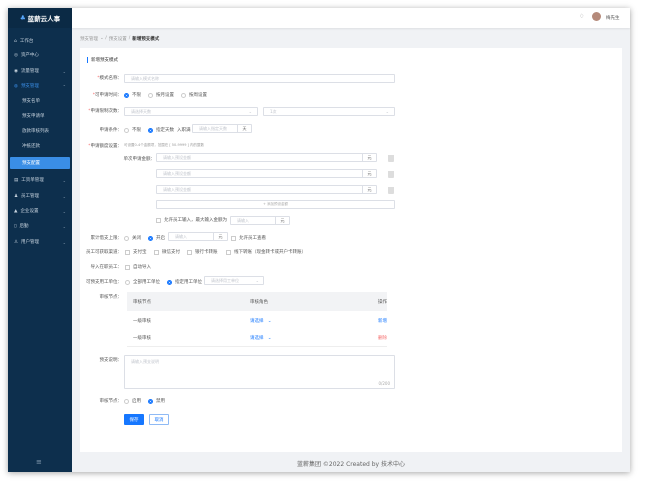  I want to click on column-header: 操作, so click(382, 302).